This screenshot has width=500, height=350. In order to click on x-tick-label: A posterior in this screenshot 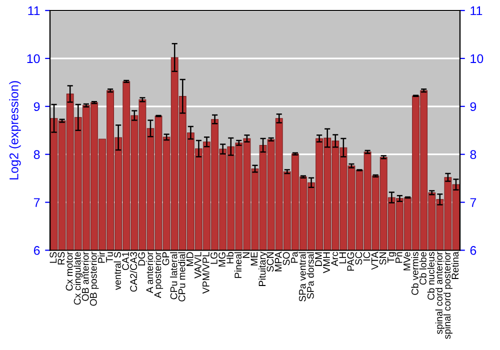, I will do `click(159, 275)`.